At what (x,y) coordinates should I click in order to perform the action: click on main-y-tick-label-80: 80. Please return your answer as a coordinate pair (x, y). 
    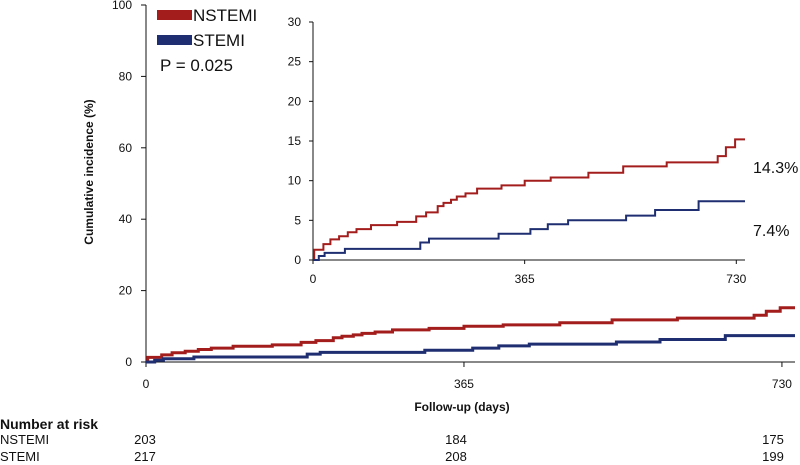
    Looking at the image, I should click on (126, 76).